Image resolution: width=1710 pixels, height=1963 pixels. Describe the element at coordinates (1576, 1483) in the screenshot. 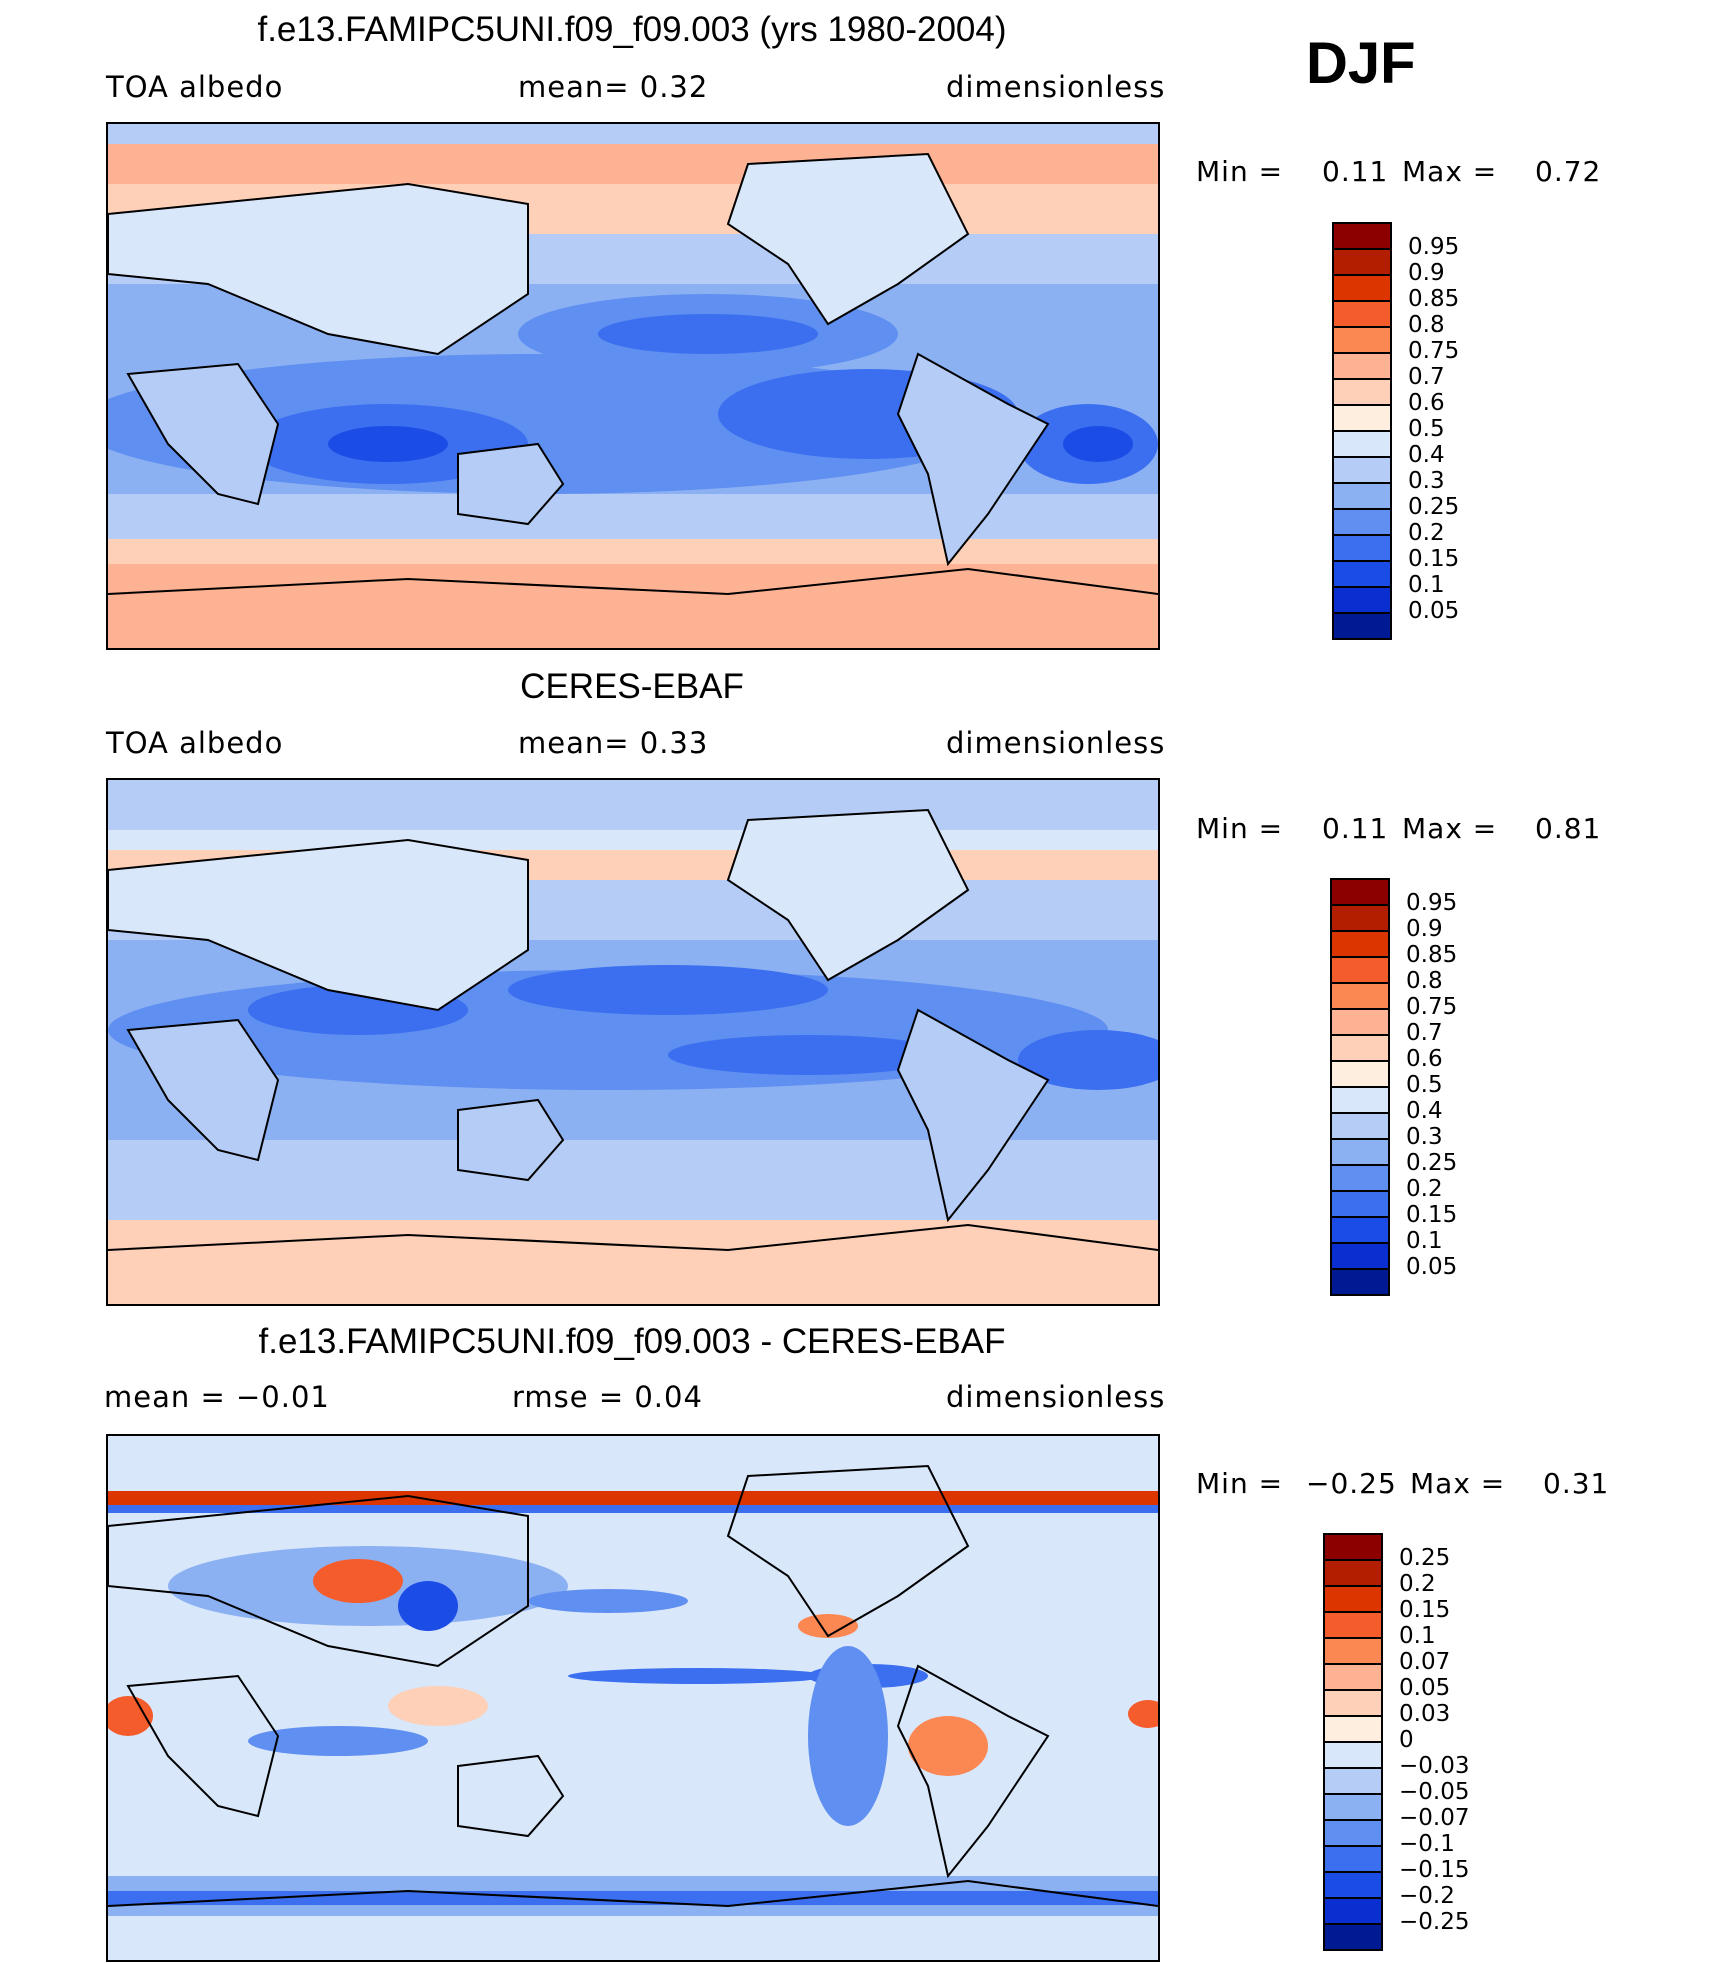

I see `panel3-max-value: 0.31` at that location.